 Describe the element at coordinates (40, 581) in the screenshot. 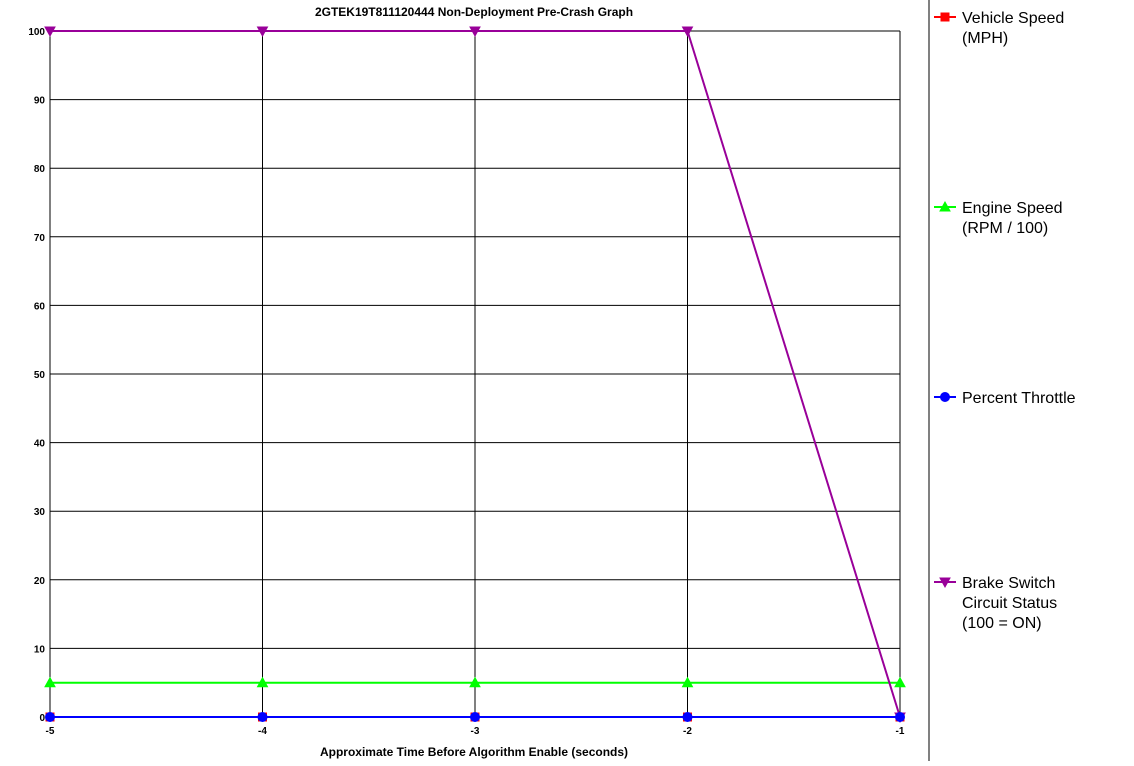

I see `y-tick-label: 20` at that location.